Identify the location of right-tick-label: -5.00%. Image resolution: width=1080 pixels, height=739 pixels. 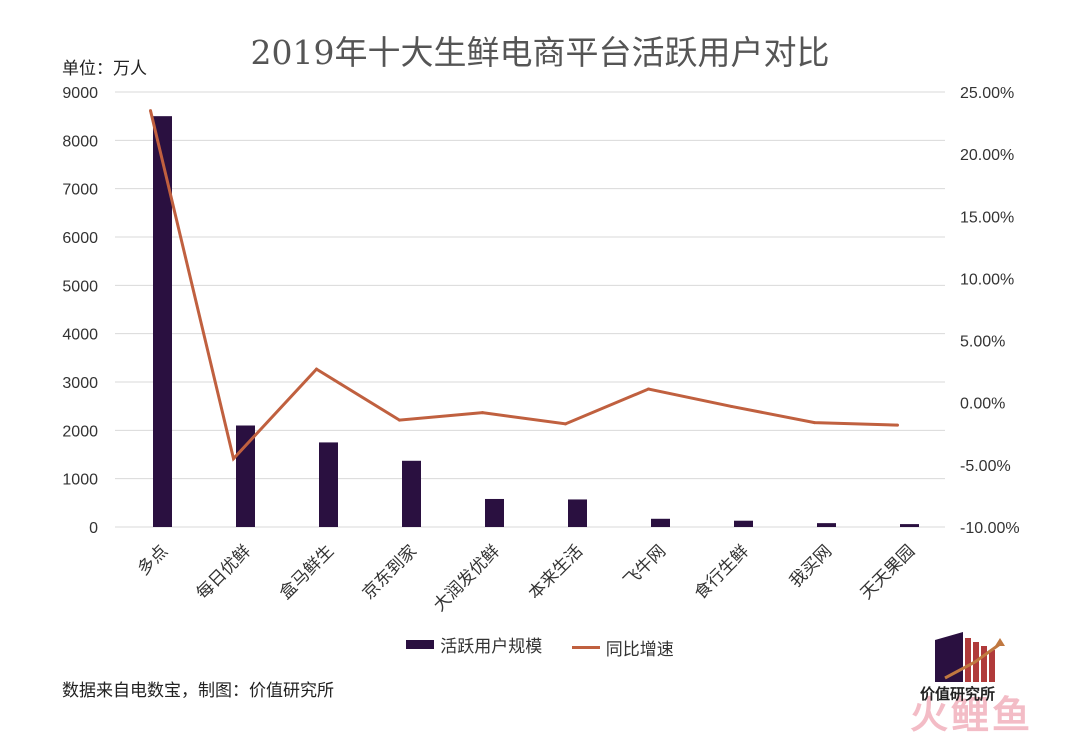
(985, 466).